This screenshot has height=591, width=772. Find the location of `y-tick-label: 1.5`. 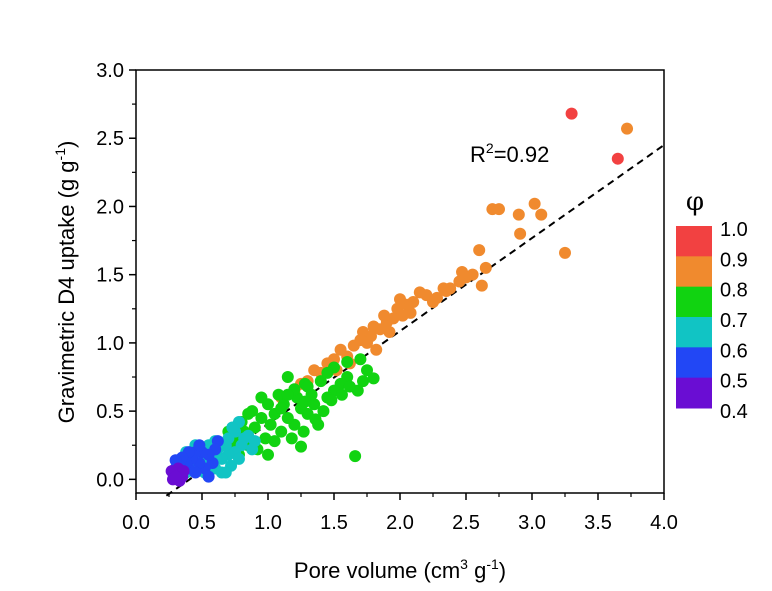

y-tick-label: 1.5 is located at coordinates (110, 276).